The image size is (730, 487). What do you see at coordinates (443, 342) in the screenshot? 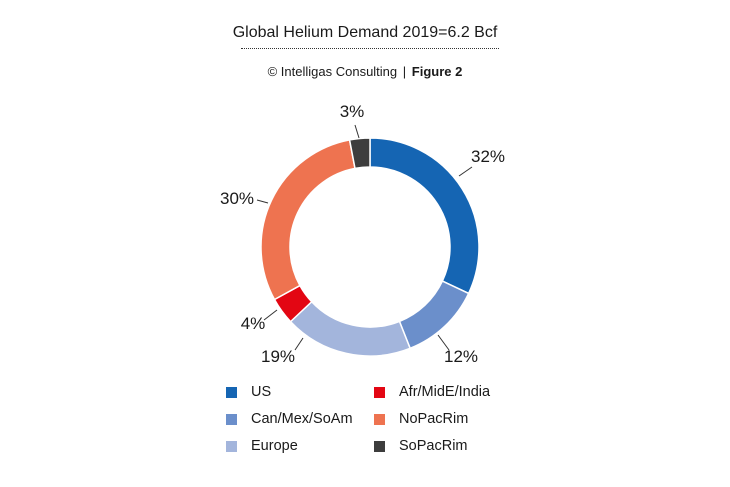
I see `leader-line-can-mex-soam` at bounding box center [443, 342].